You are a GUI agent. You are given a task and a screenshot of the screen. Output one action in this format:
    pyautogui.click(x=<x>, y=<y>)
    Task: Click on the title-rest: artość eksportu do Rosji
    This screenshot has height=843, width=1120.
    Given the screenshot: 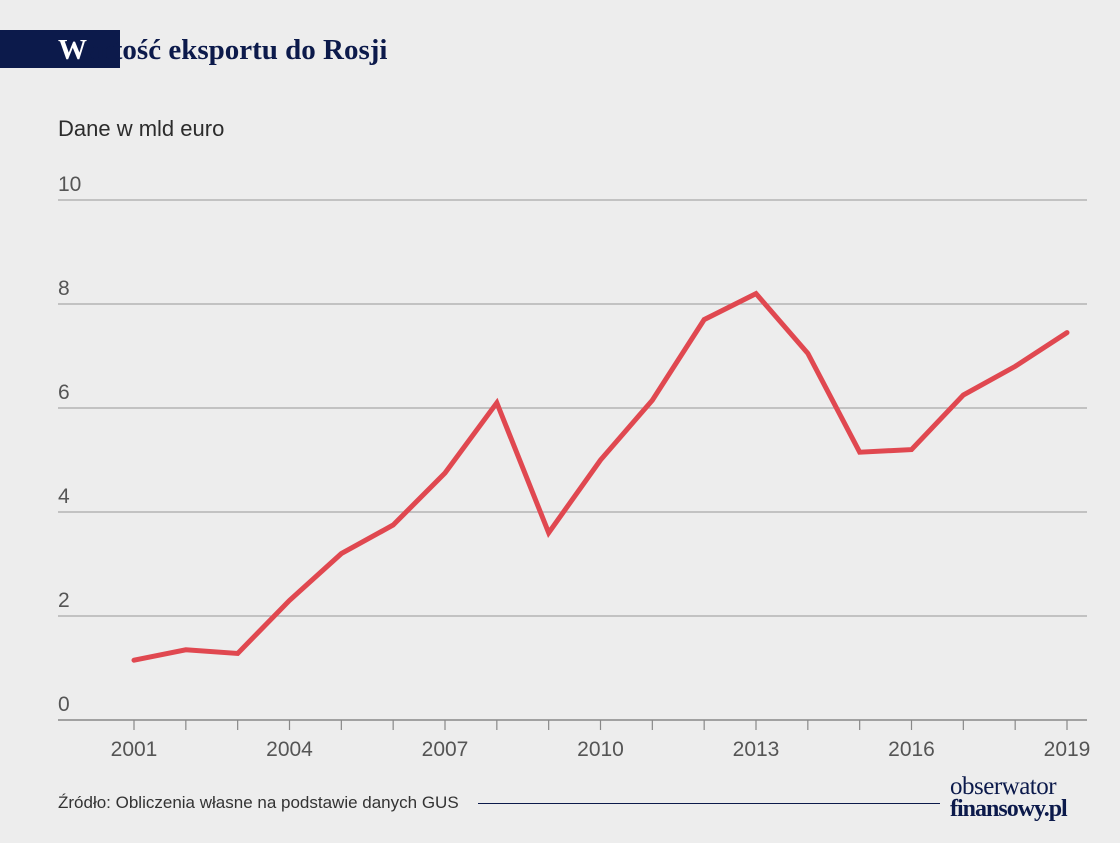 What is the action you would take?
    pyautogui.click(x=236, y=50)
    